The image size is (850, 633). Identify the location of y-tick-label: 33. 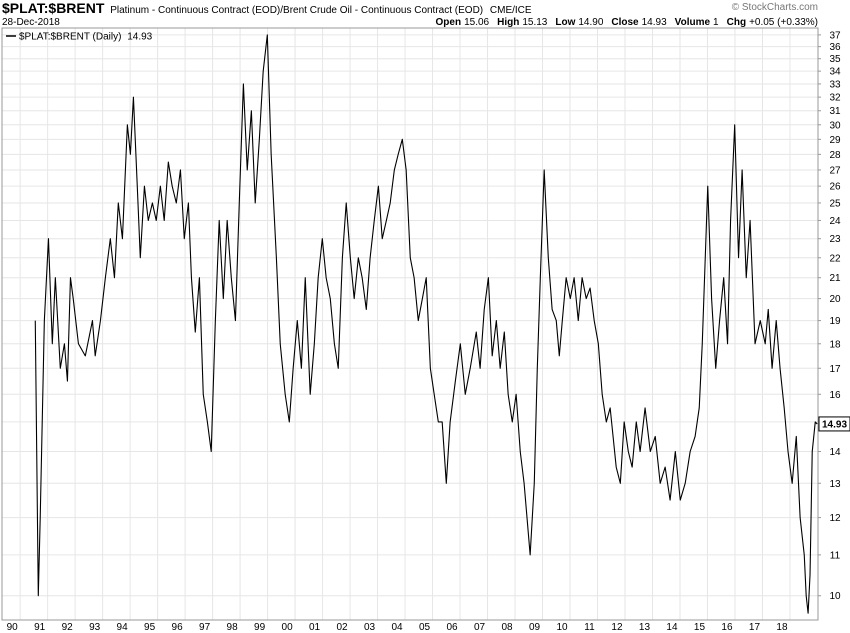
(835, 84).